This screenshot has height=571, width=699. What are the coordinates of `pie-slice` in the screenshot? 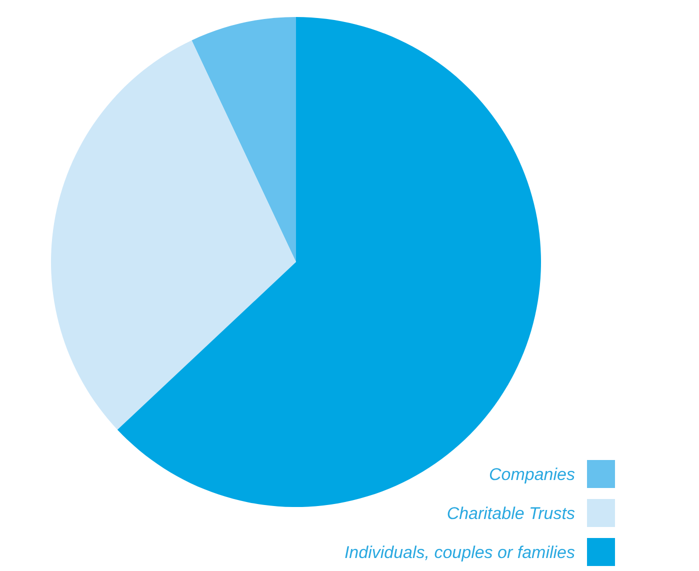 It's located at (244, 139).